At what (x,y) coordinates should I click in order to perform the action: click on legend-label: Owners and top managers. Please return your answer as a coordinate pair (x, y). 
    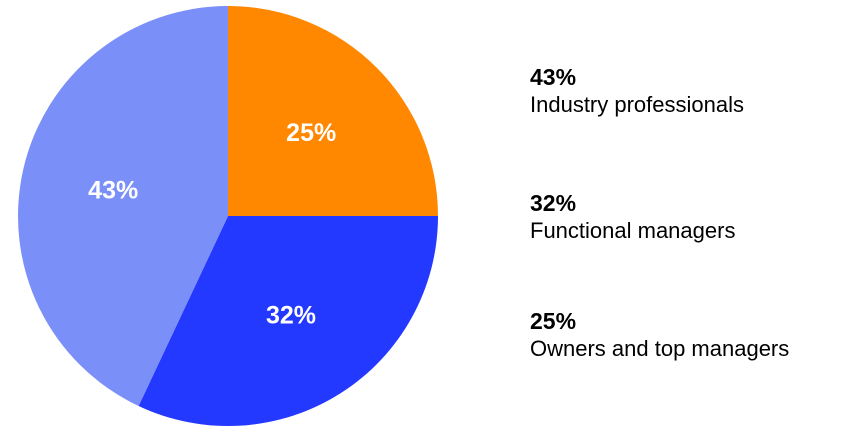
    Looking at the image, I should click on (660, 348).